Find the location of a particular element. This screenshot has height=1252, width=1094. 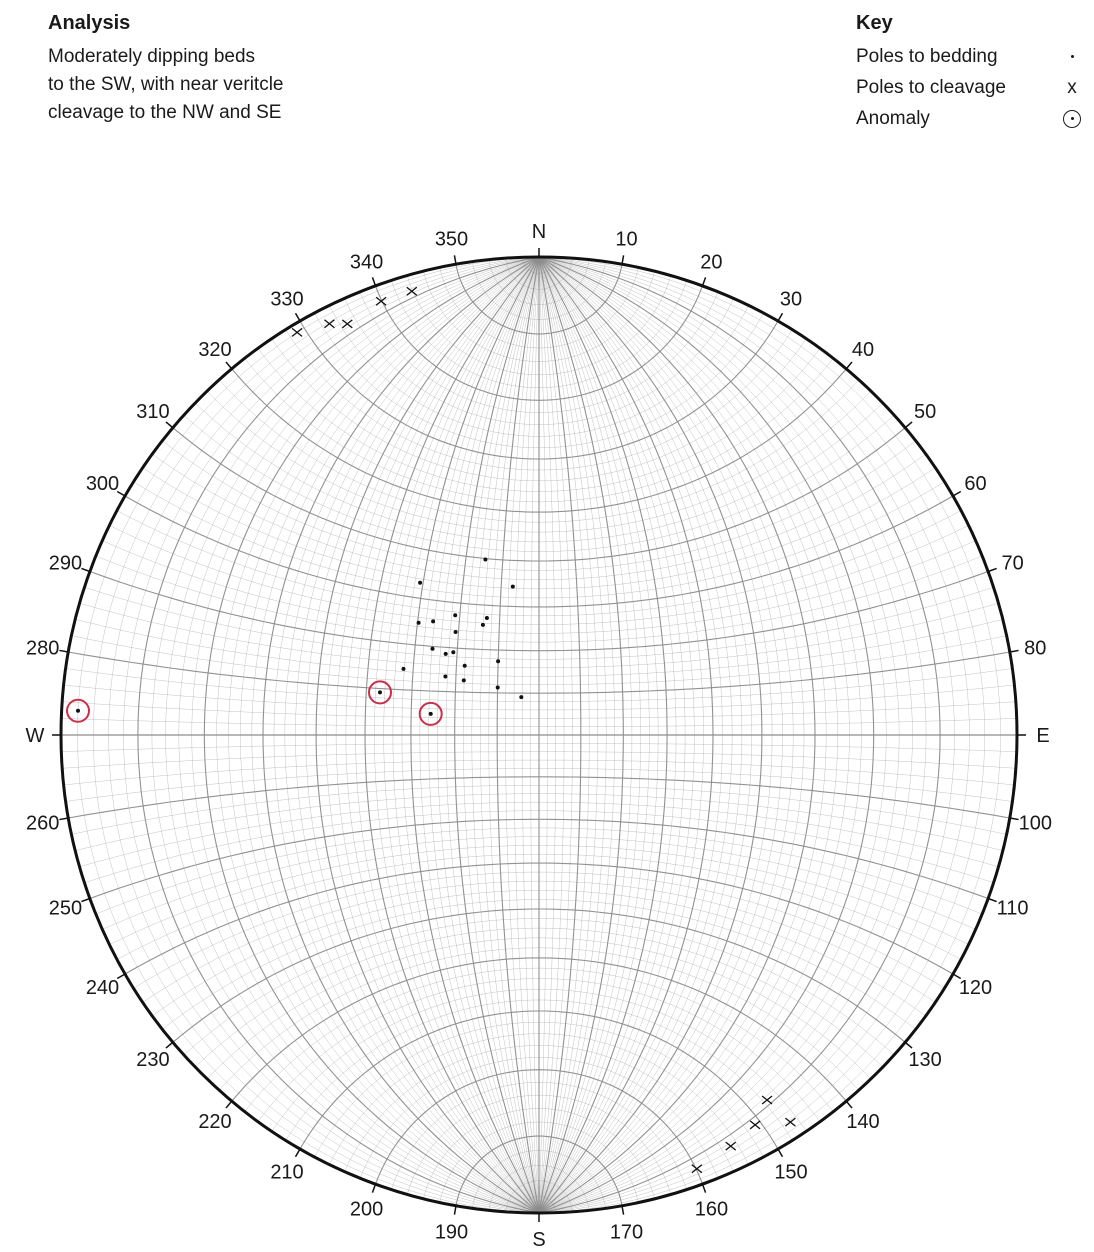

analysis-title: Analysis is located at coordinates (89, 23).